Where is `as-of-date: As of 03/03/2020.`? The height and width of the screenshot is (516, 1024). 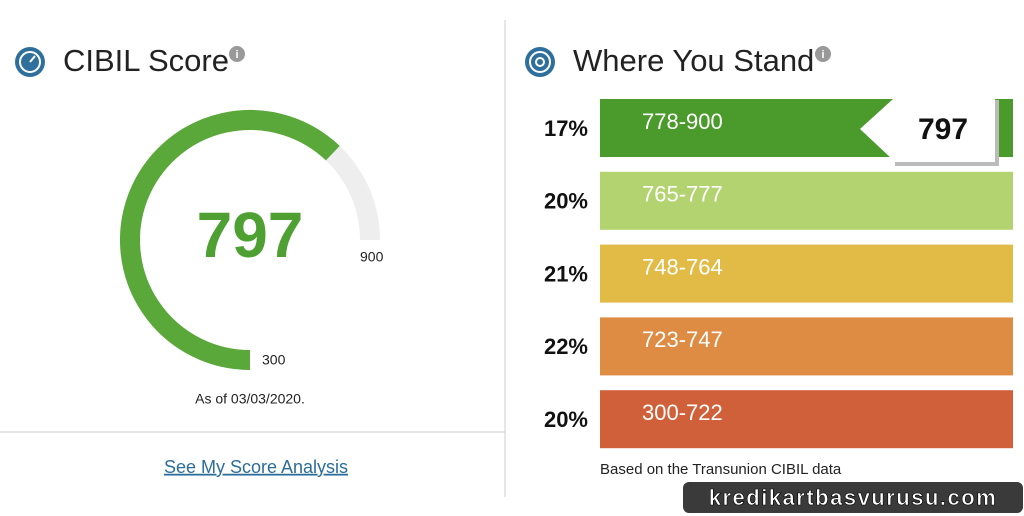 as-of-date: As of 03/03/2020. is located at coordinates (250, 399).